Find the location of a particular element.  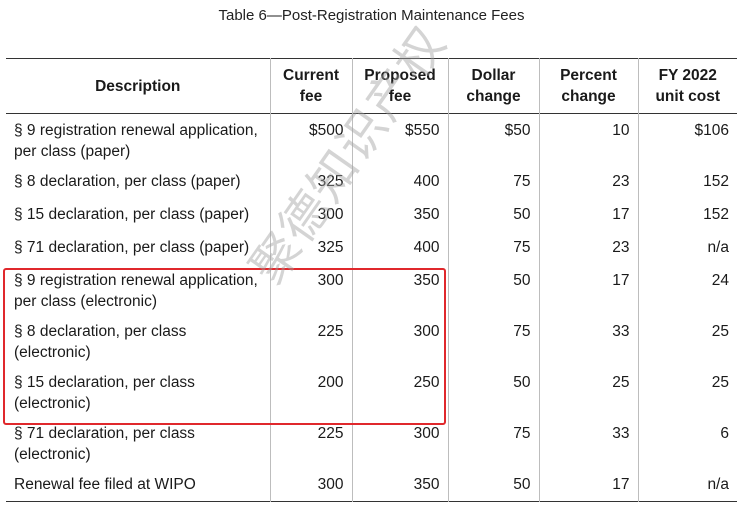

cell-proposed-fee: $550 is located at coordinates (399, 139).